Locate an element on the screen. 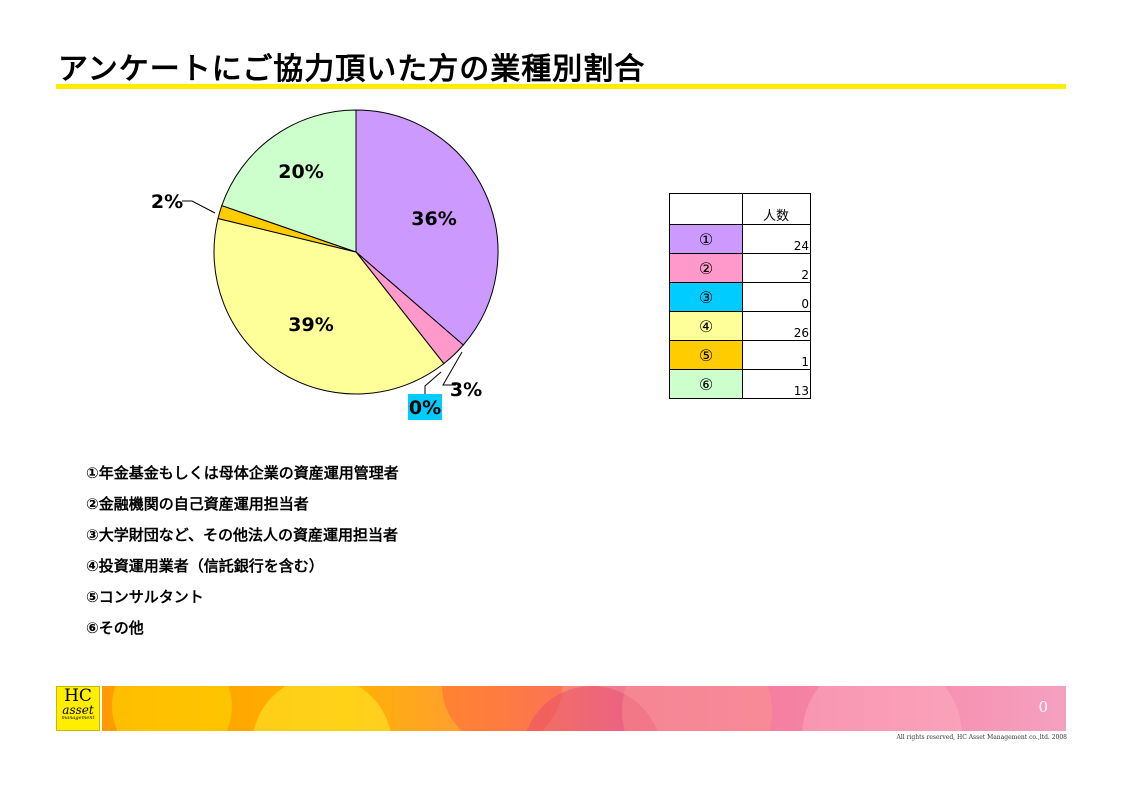  page-title: アンケートにご協力頂いた方の業種別割合 is located at coordinates (352, 69).